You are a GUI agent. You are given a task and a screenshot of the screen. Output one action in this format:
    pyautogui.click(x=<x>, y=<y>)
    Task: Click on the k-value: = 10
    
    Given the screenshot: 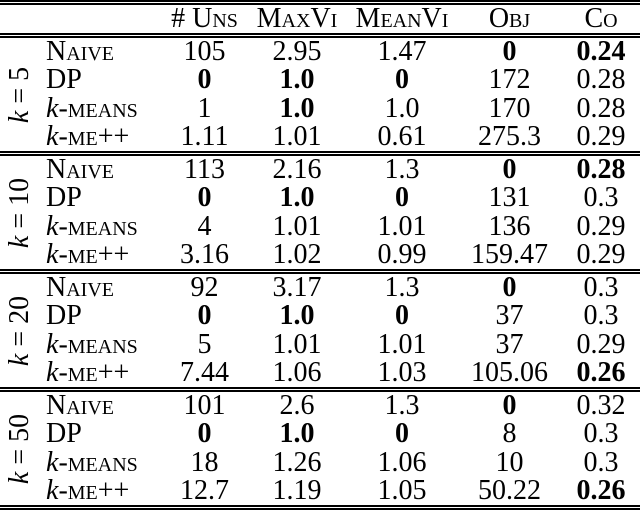 What is the action you would take?
    pyautogui.click(x=19, y=206)
    